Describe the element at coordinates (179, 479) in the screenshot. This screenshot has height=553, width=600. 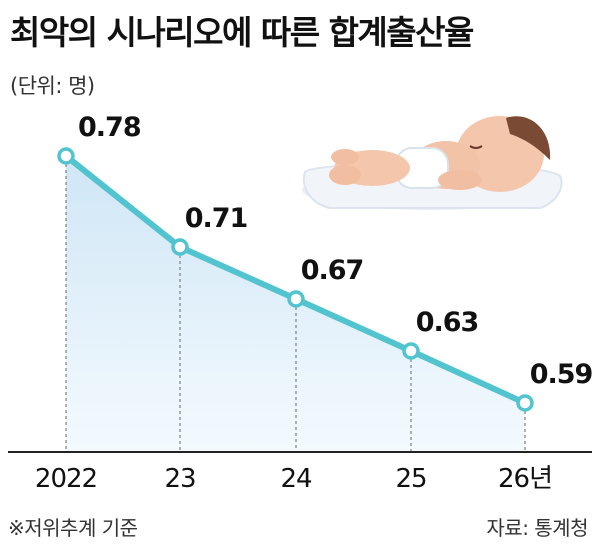
I see `x-tick-label: 23` at that location.